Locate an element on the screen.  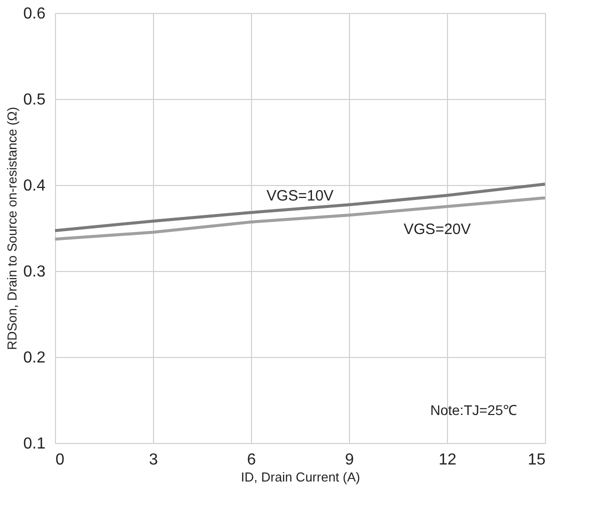
y-tick-label: 0.2 is located at coordinates (34, 358).